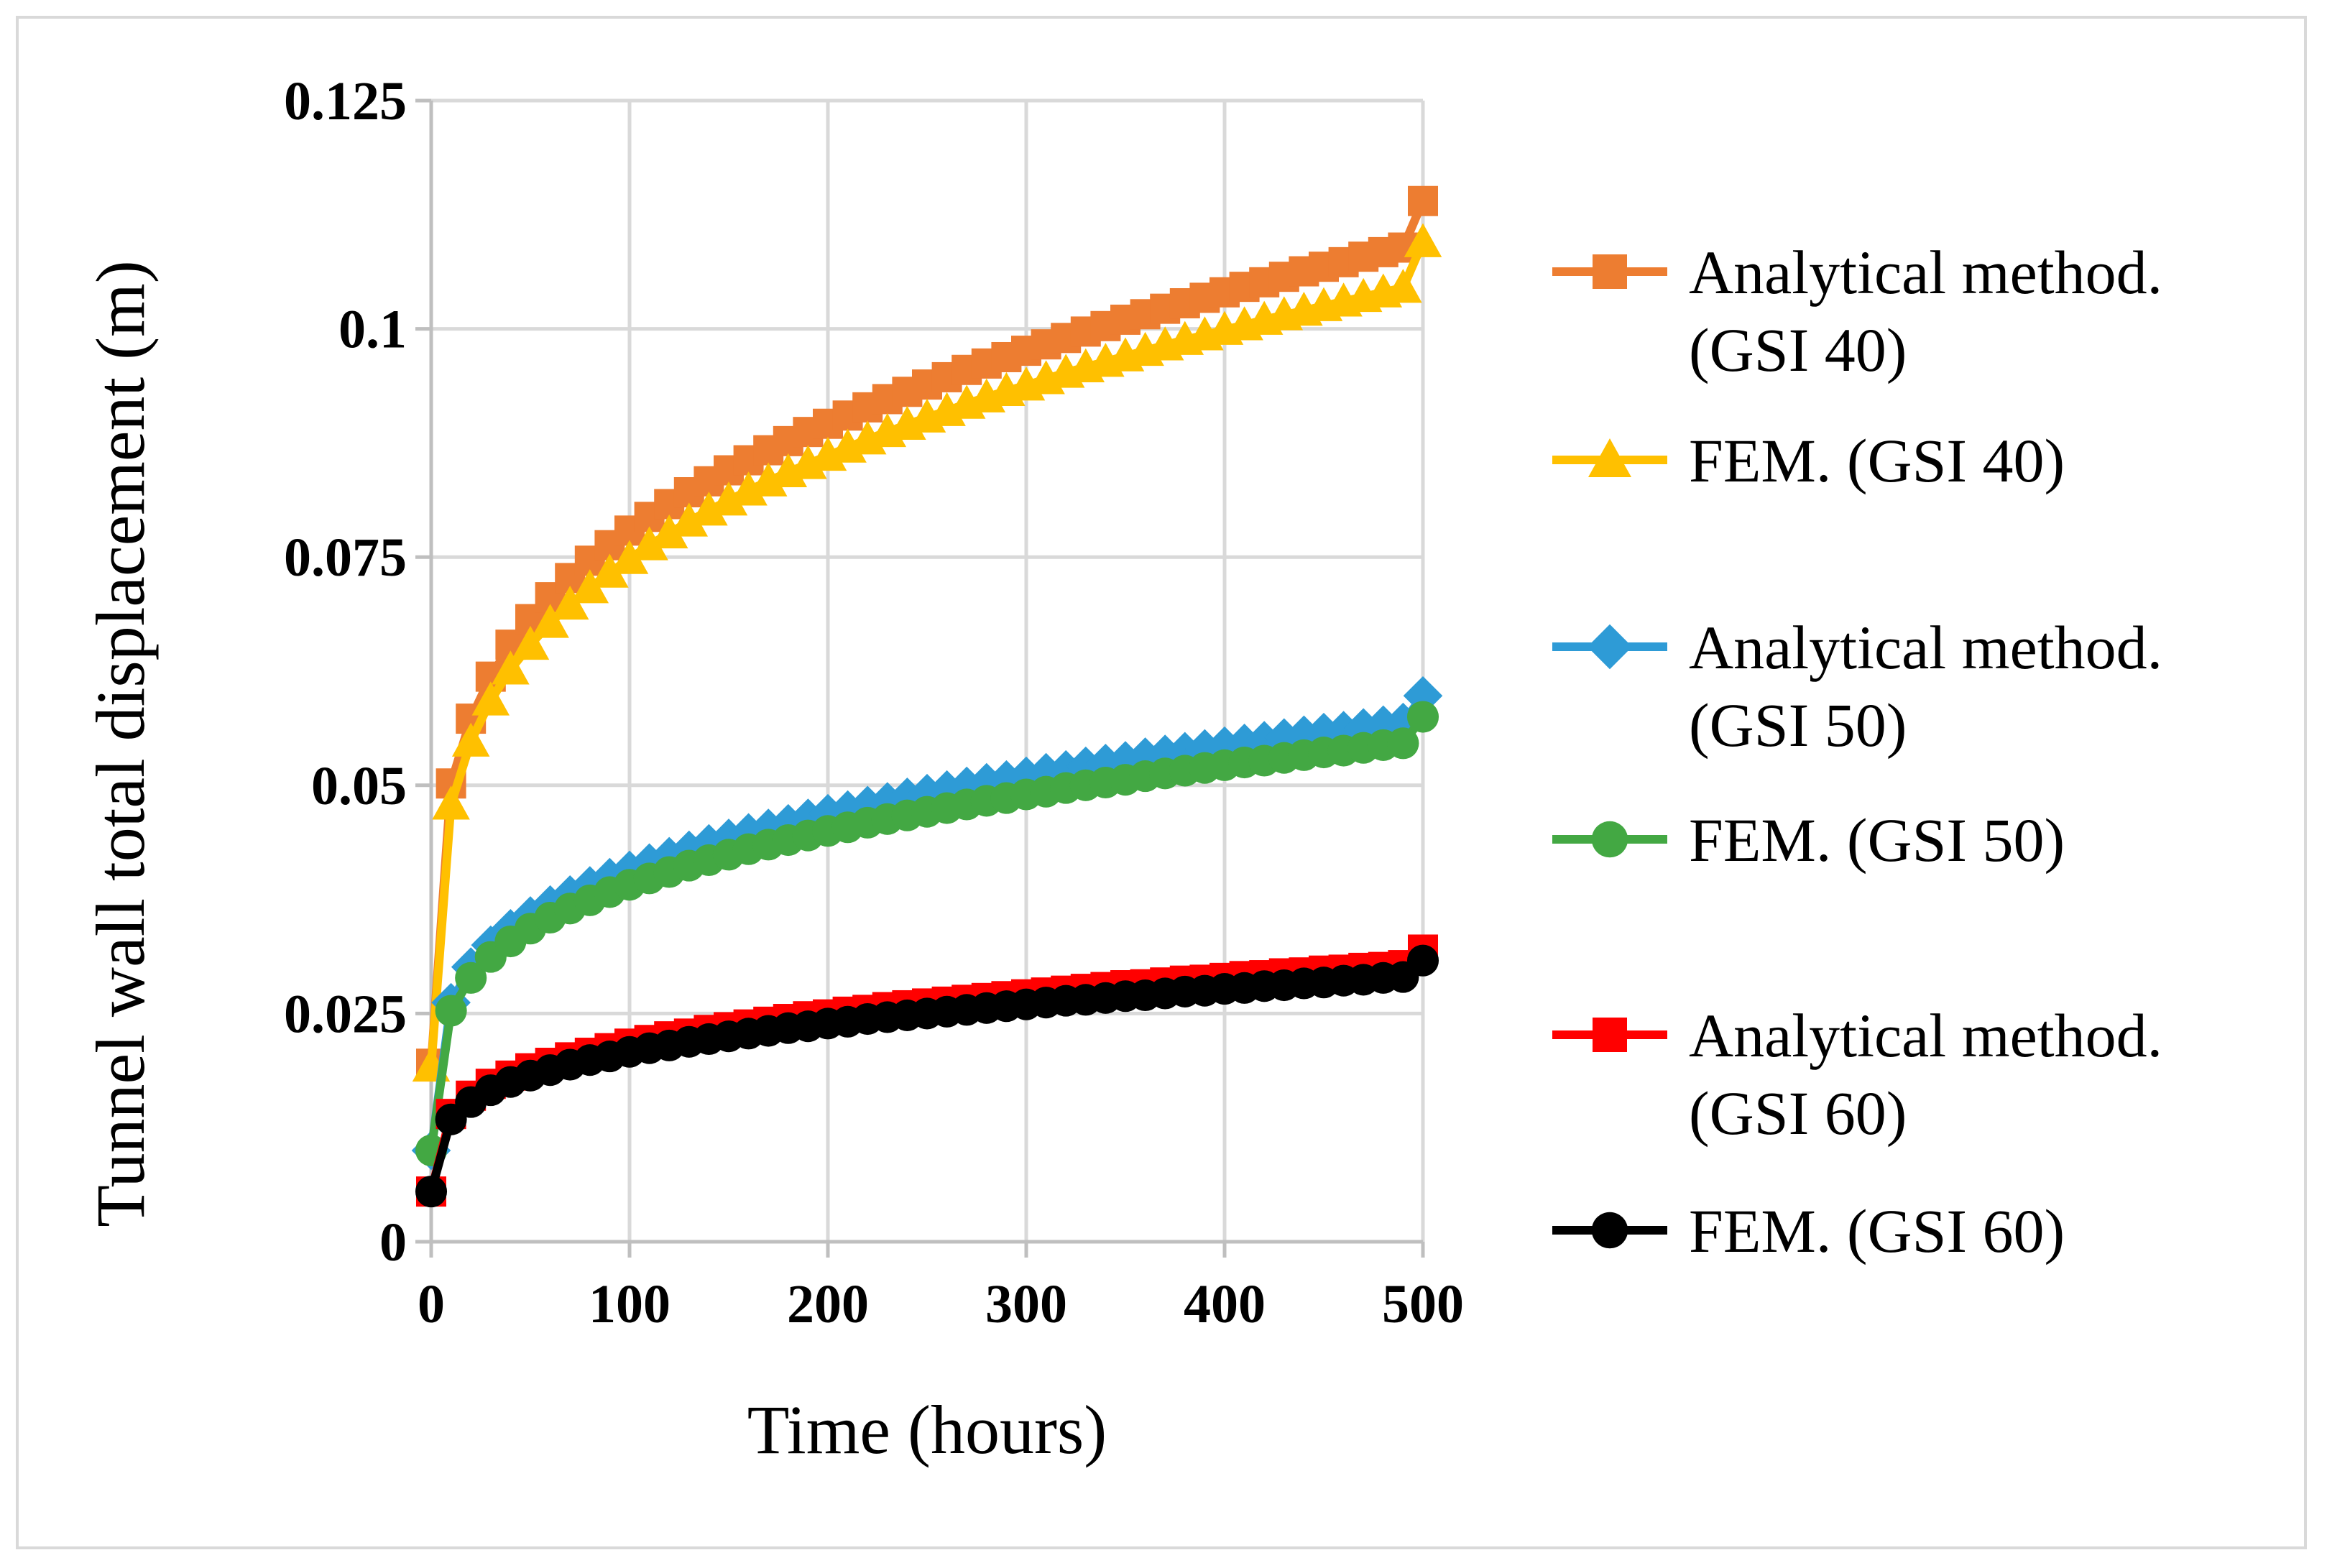 The image size is (2327, 1568). Describe the element at coordinates (372, 330) in the screenshot. I see `y-tick-label: 0.1` at that location.